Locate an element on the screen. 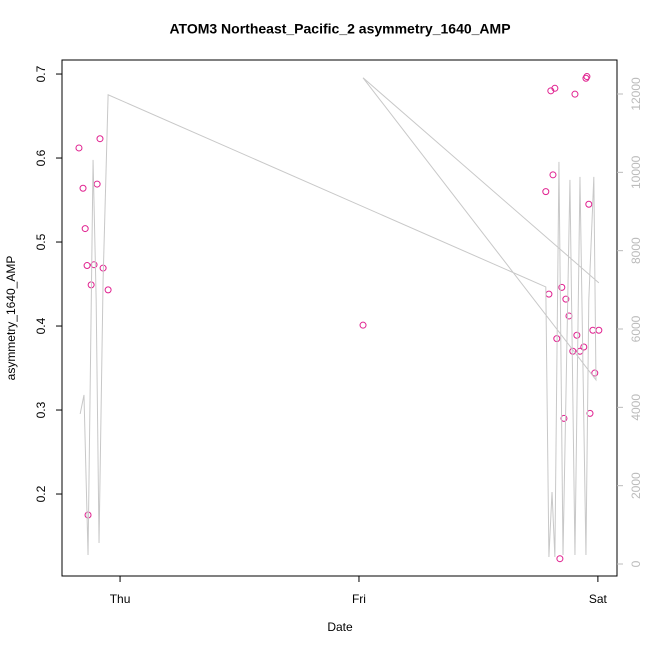 Image resolution: width=650 pixels, height=650 pixels. y-tick-label: 0.3 is located at coordinates (41, 409).